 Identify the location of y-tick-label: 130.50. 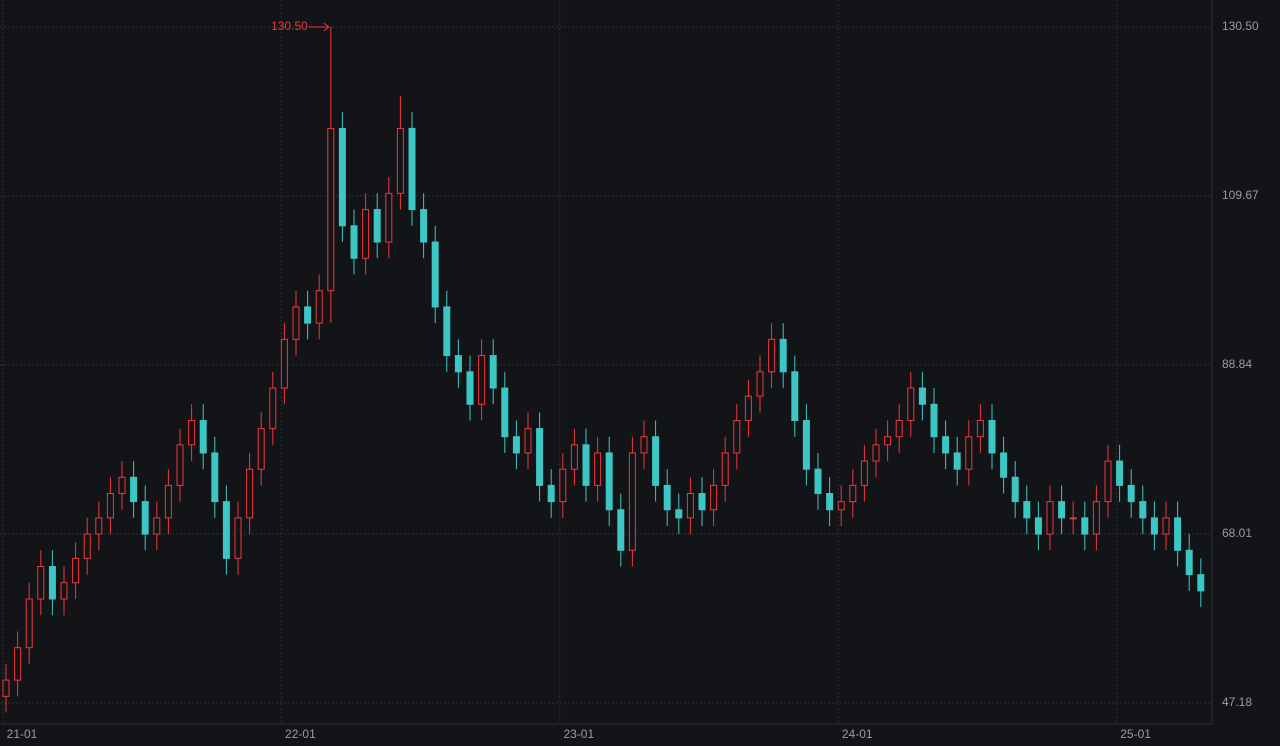
(1240, 26).